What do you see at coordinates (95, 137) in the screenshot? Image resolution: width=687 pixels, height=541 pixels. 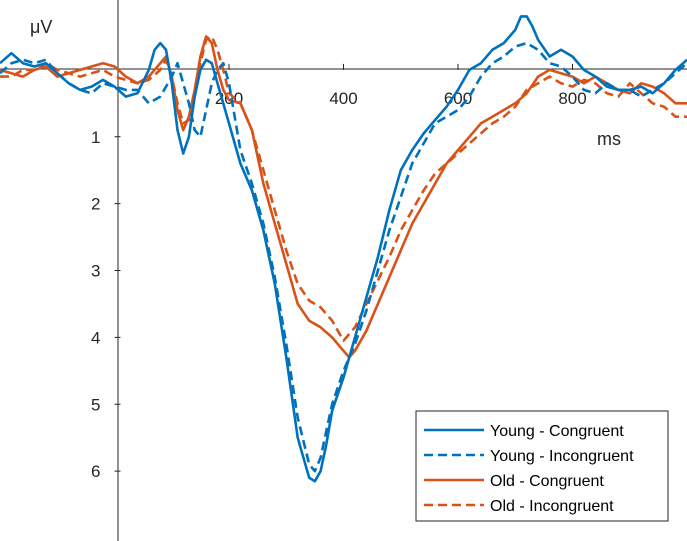 I see `y-tick-label: 1` at bounding box center [95, 137].